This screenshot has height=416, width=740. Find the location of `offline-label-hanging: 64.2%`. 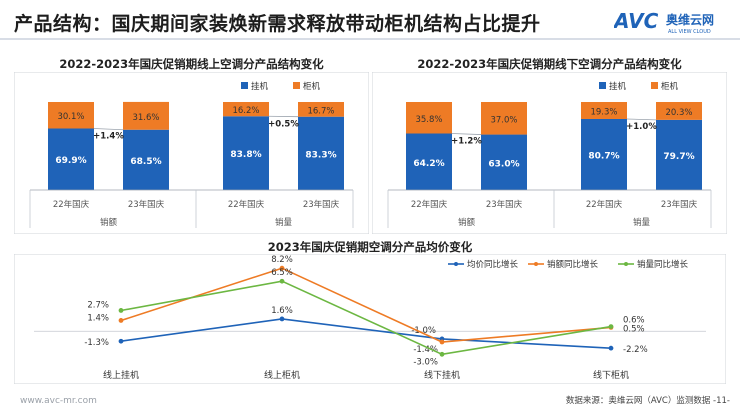

offline-label-hanging: 64.2% is located at coordinates (428, 164).